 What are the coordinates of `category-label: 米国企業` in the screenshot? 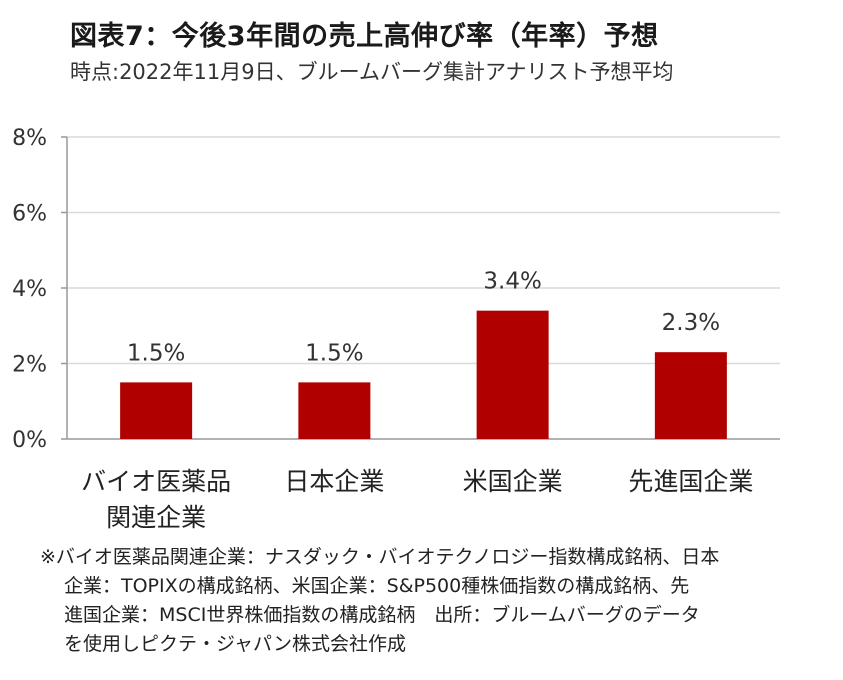 It's located at (513, 481).